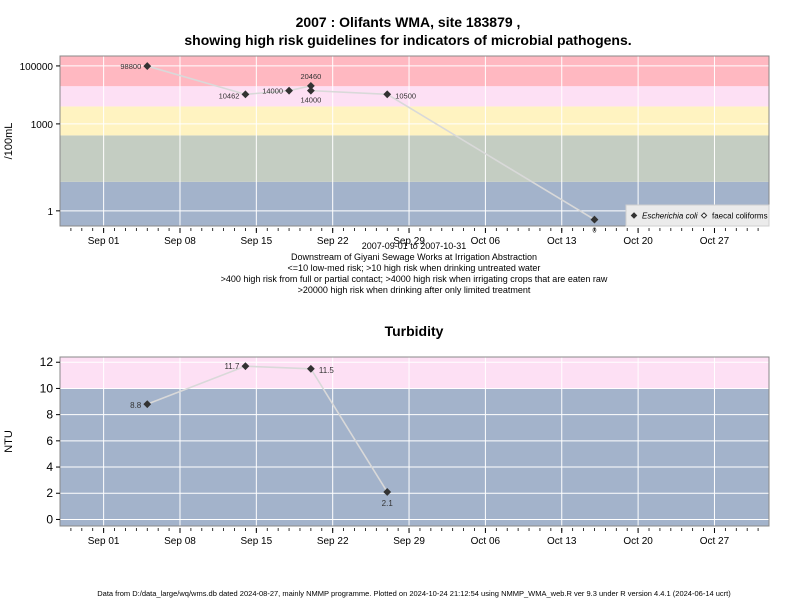  What do you see at coordinates (594, 230) in the screenshot?
I see `data-label: 0` at bounding box center [594, 230].